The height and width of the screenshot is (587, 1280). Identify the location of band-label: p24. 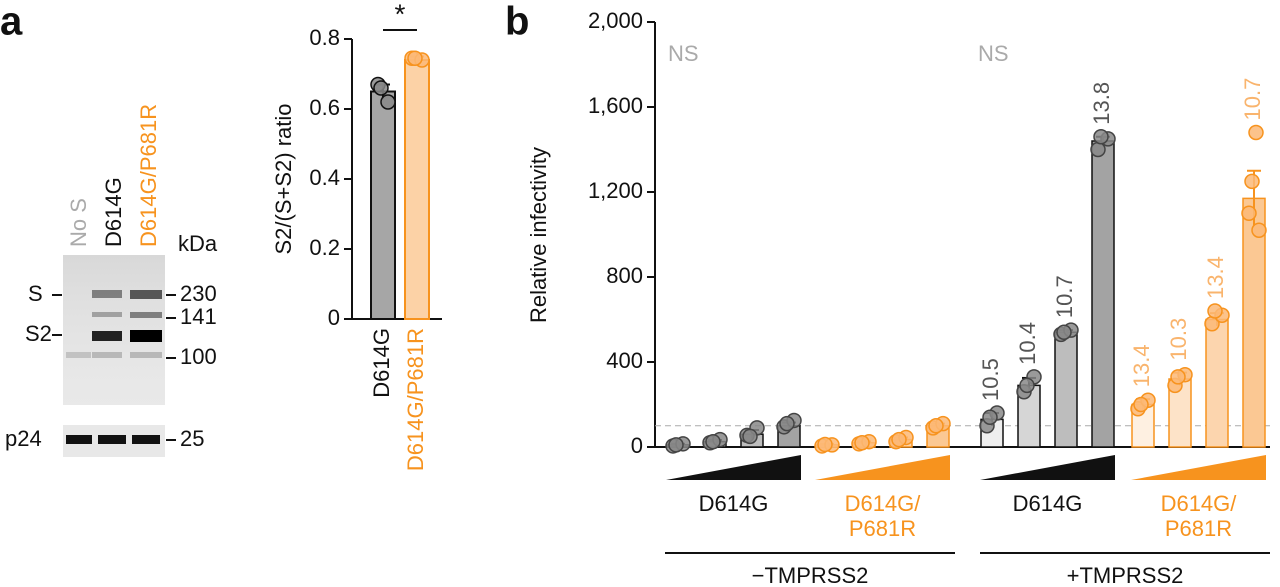
(23, 438).